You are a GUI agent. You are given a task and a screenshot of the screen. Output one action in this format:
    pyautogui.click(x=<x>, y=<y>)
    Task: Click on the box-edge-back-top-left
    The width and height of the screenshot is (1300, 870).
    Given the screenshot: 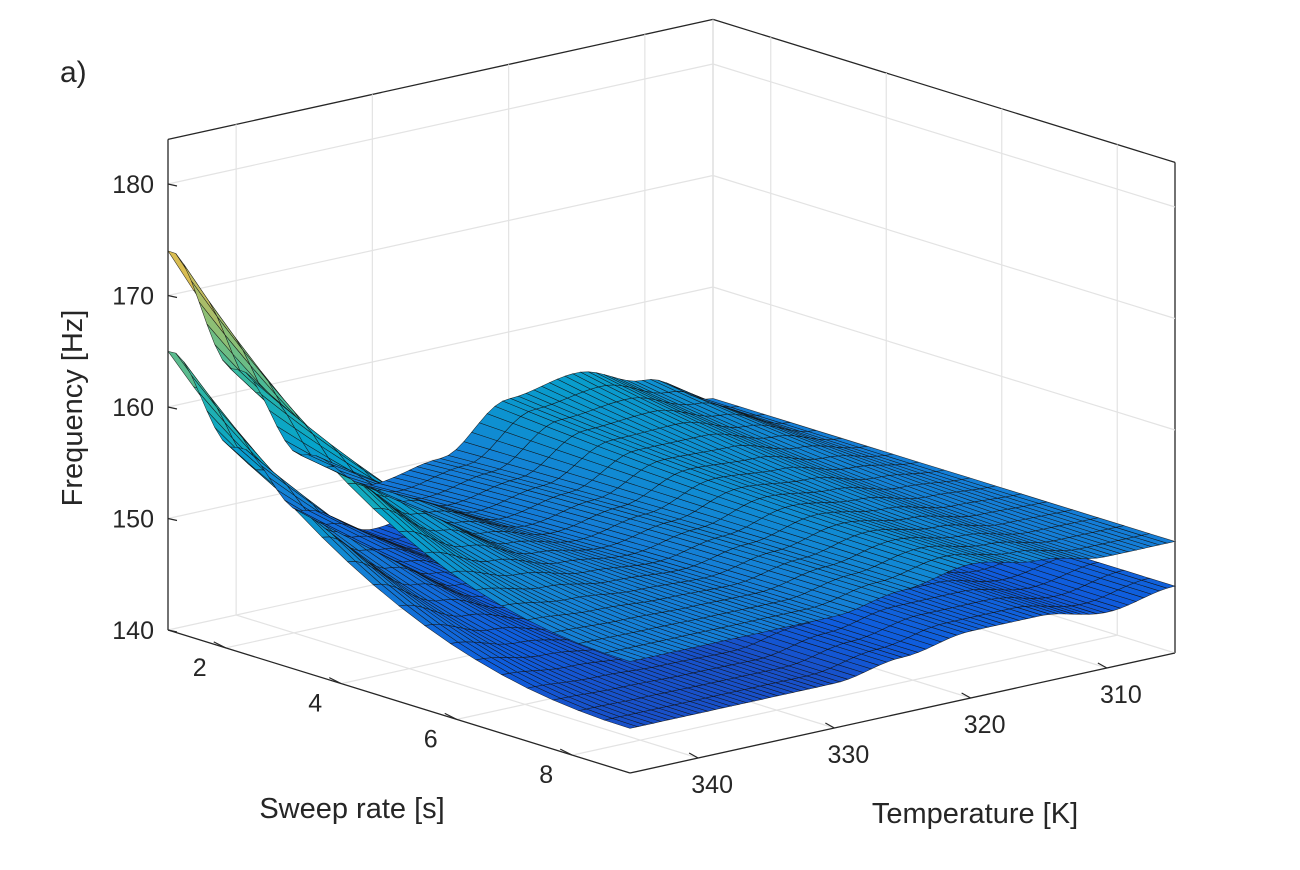 What is the action you would take?
    pyautogui.click(x=440, y=79)
    